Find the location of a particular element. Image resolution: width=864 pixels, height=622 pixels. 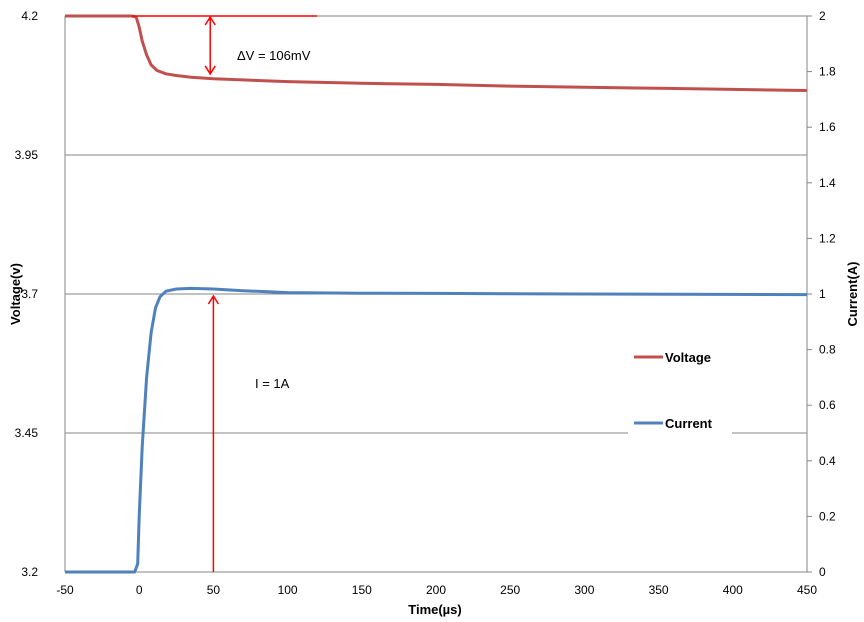

right-tick-label: 1.8 is located at coordinates (827, 72).